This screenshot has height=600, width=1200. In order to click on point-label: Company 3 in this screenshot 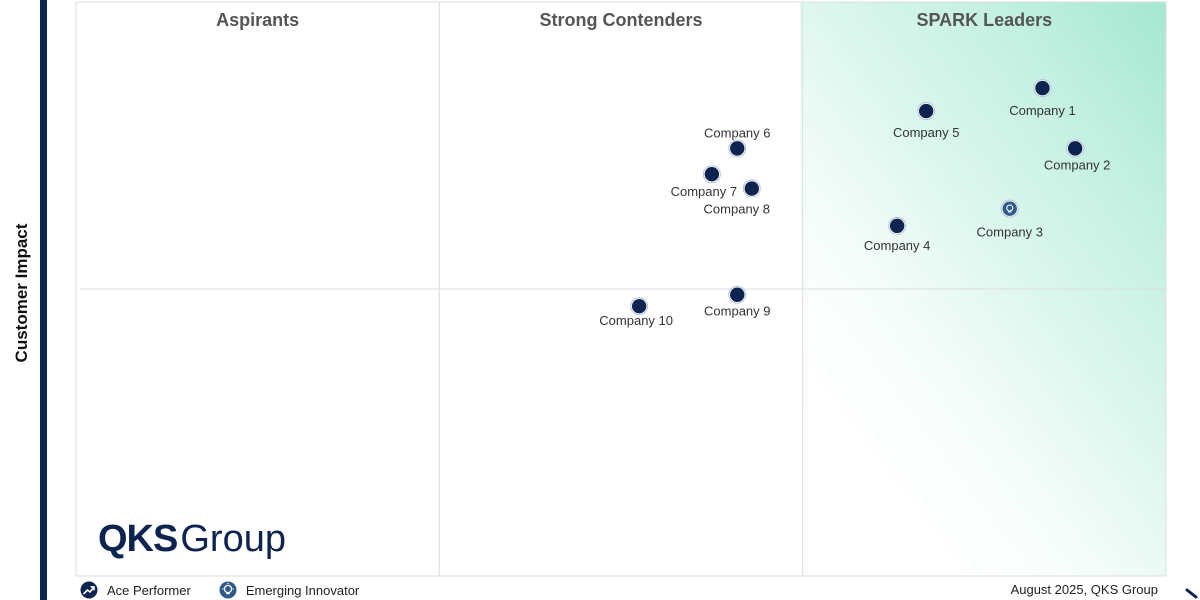, I will do `click(1010, 232)`.